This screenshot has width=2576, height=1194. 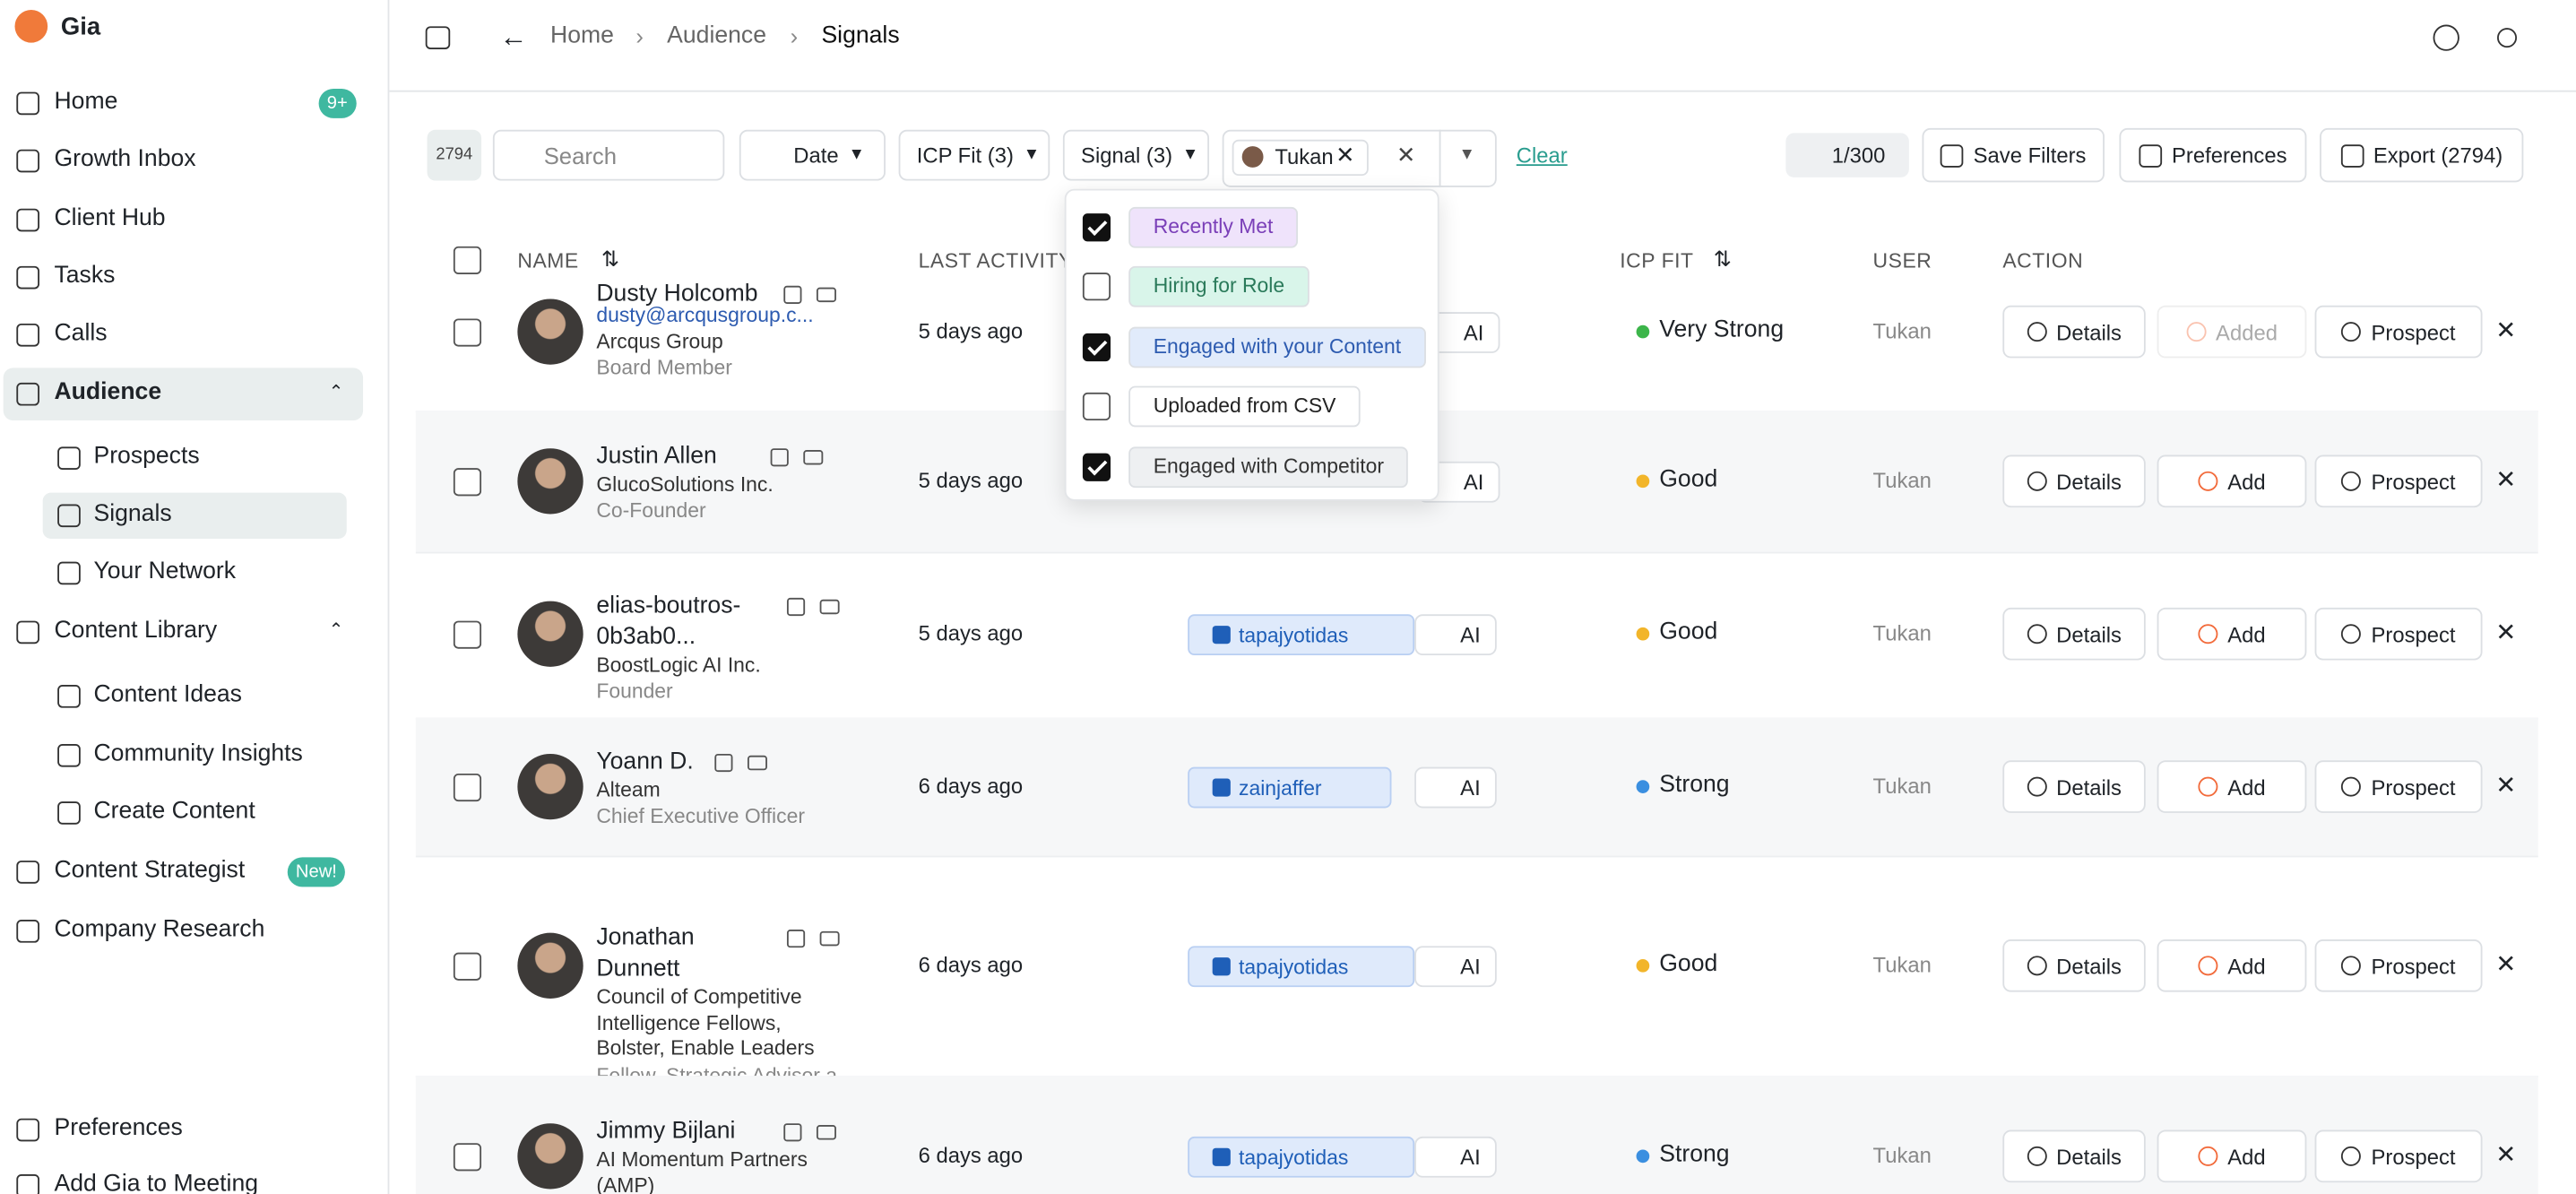 I want to click on nav-bottom-item: Preferences, so click(x=118, y=1128).